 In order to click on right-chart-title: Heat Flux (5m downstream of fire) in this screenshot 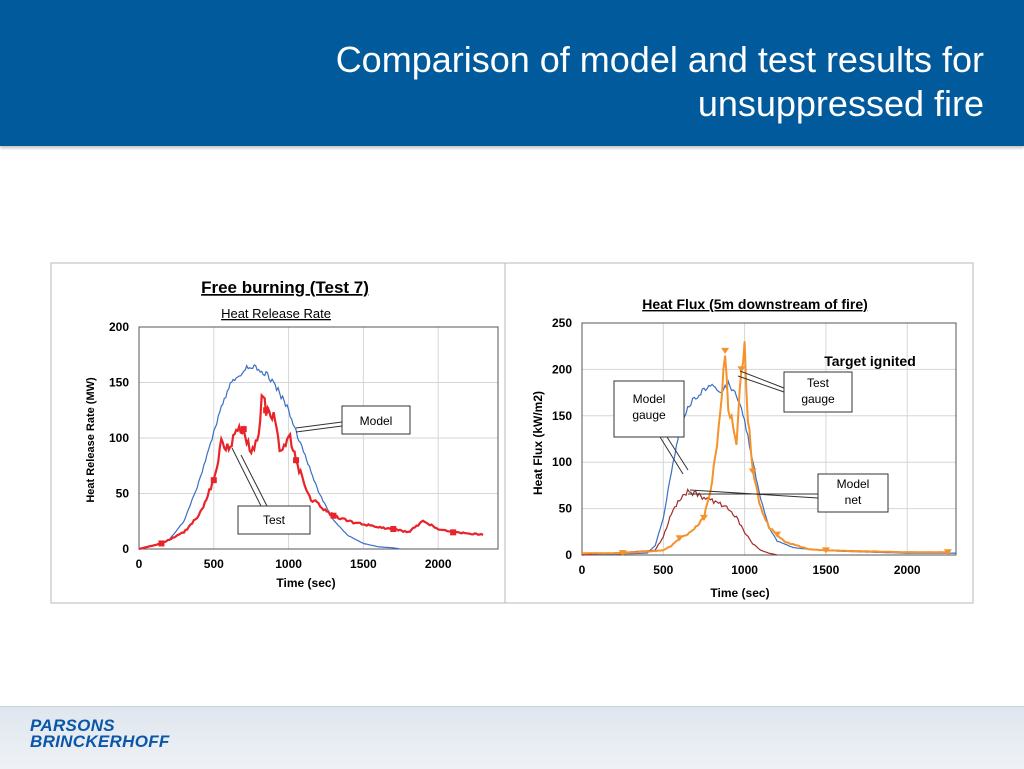, I will do `click(755, 304)`.